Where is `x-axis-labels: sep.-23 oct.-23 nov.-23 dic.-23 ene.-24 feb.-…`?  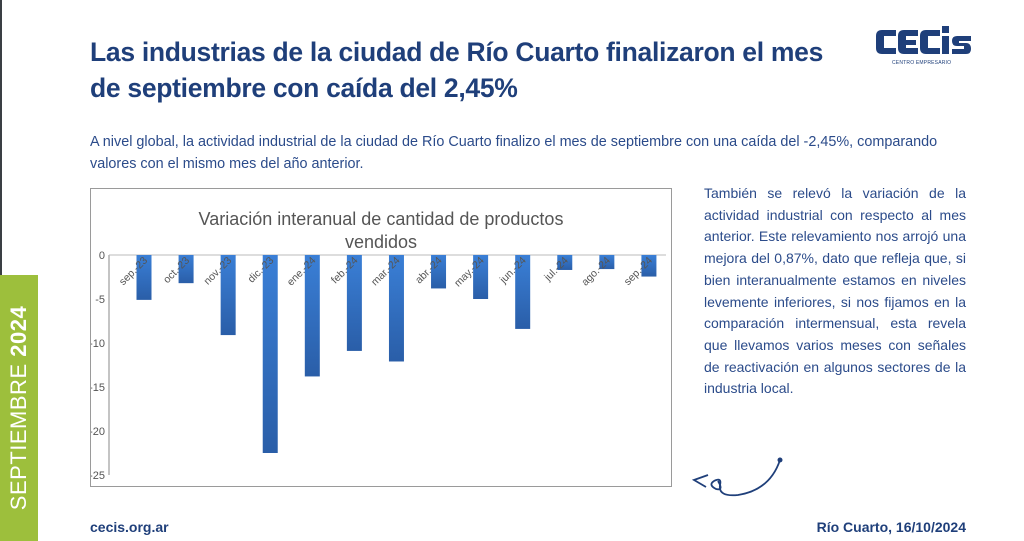
x-axis-labels: sep.-23 oct.-23 nov.-23 dic.-23 ene.-24 feb.-… is located at coordinates (386, 272).